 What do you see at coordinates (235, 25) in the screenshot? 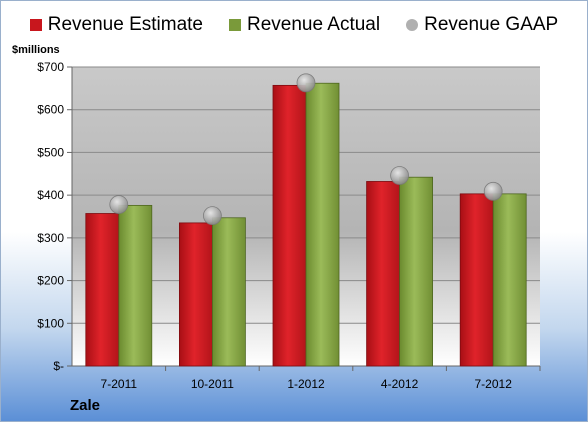
I see `legend-swatch-revenue-actual` at bounding box center [235, 25].